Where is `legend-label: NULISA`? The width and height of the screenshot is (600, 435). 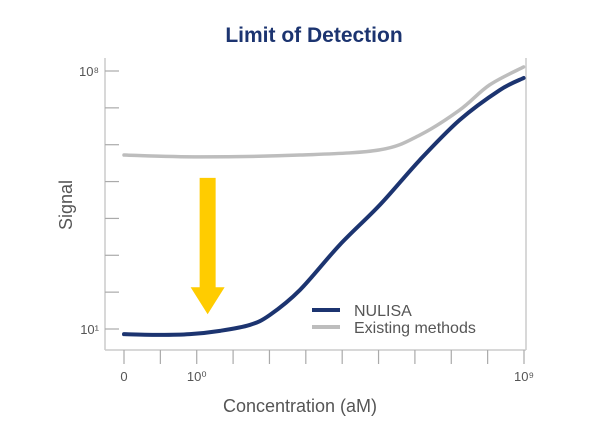 legend-label: NULISA is located at coordinates (383, 311).